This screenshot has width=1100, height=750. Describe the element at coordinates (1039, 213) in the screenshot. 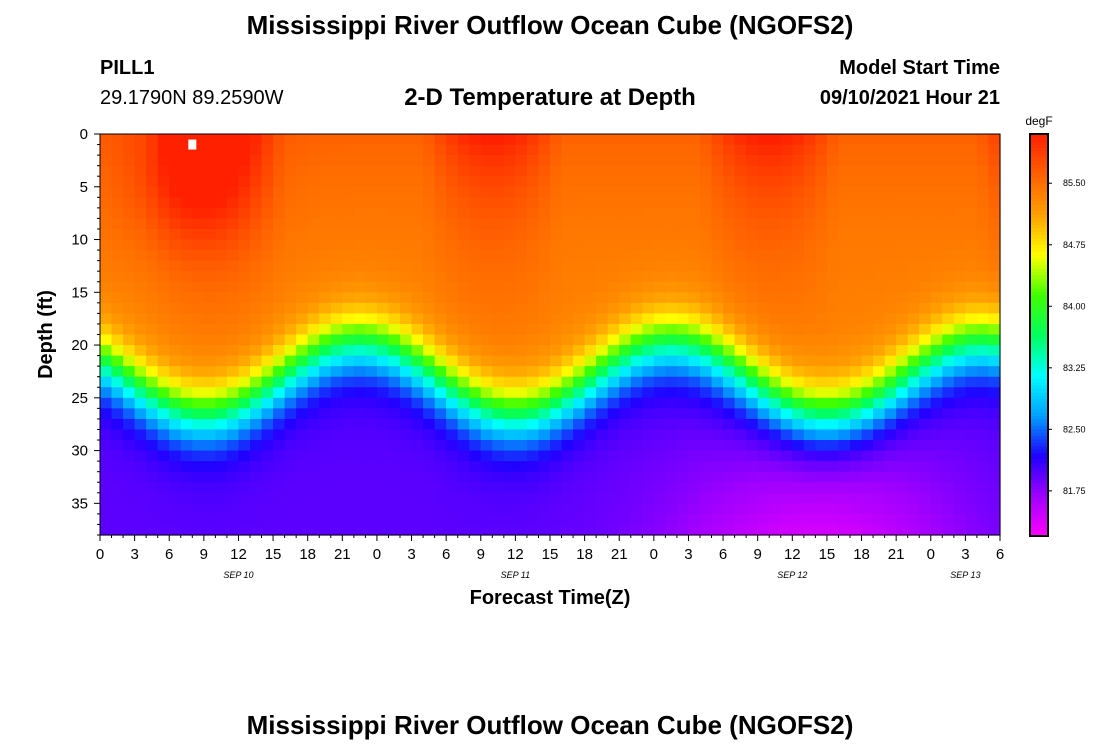

I see `colorbar-segment` at that location.